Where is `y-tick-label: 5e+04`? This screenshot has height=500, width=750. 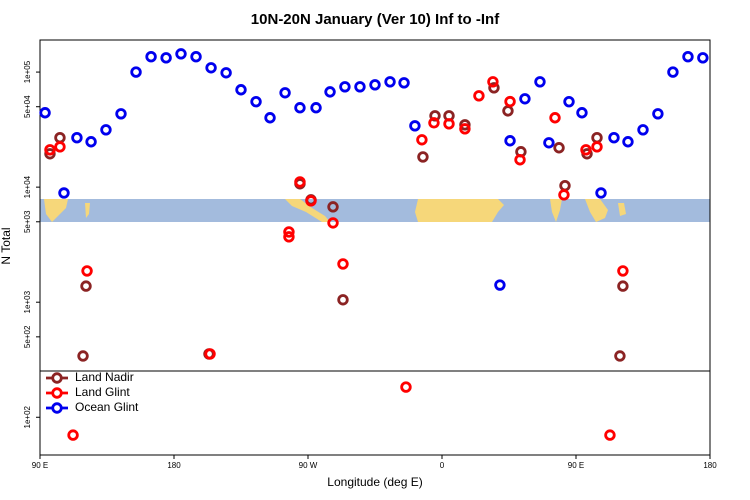
y-tick-label: 5e+04 is located at coordinates (27, 106).